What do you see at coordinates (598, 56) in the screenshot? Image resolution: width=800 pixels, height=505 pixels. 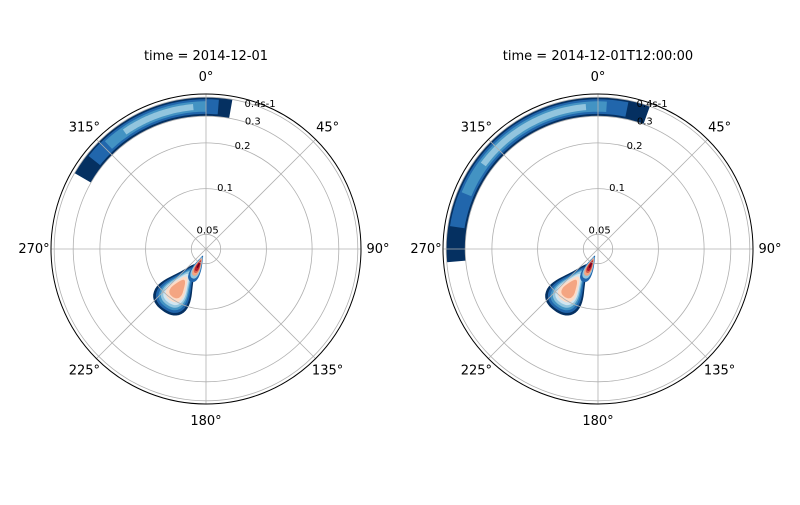 I see `panel-title: time = 2014-12-01T12:00:00` at bounding box center [598, 56].